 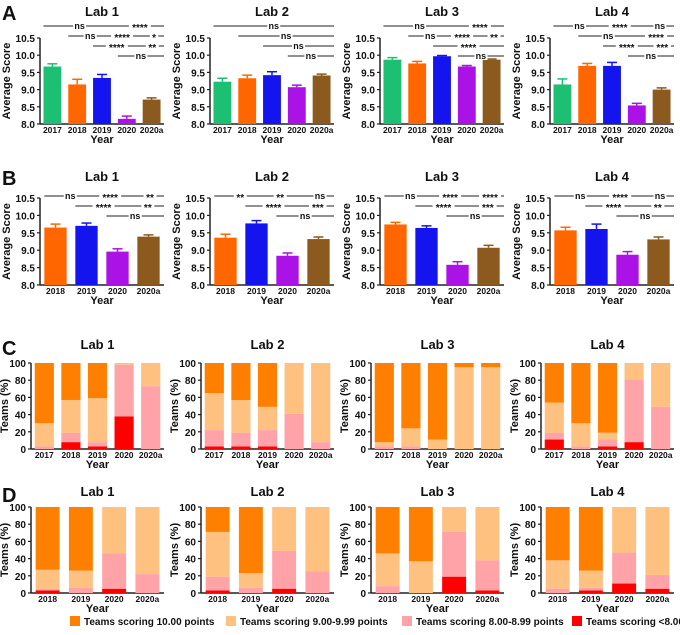 What do you see at coordinates (21, 398) in the screenshot?
I see `y-tick-label: 60` at bounding box center [21, 398].